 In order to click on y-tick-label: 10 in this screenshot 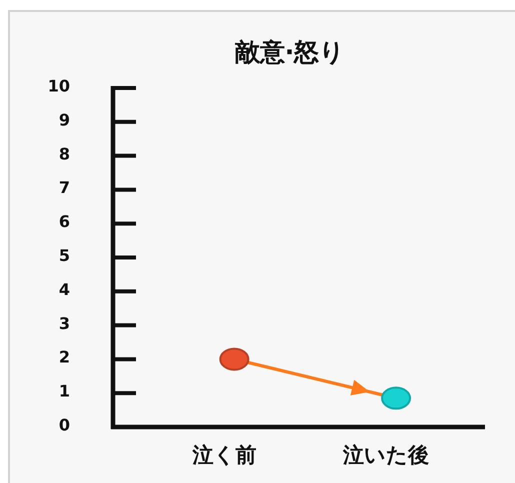, I will do `click(59, 86)`.